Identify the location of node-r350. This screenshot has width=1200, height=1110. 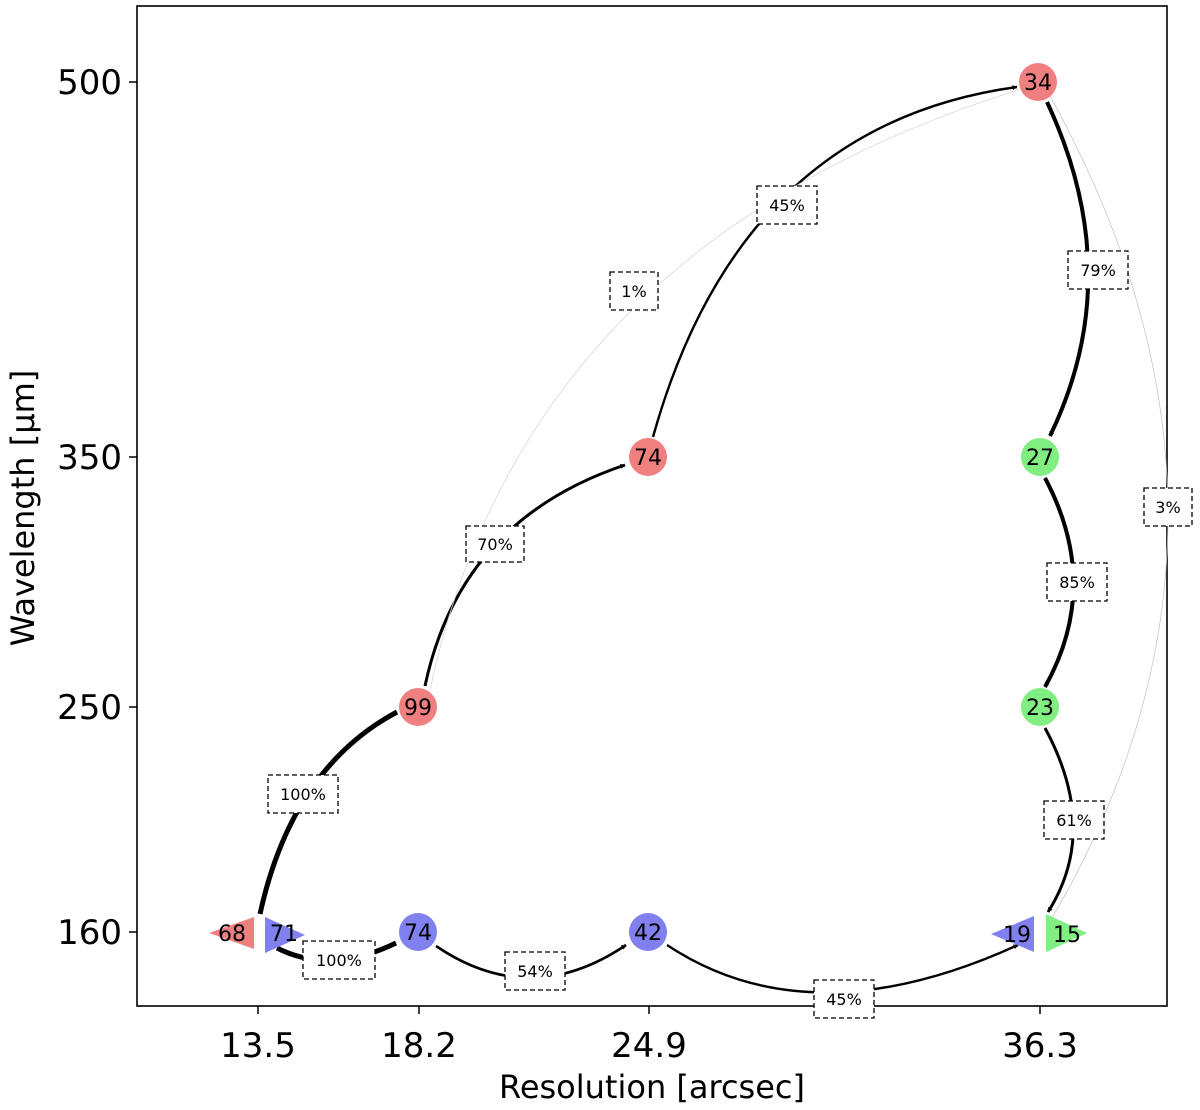
(648, 457).